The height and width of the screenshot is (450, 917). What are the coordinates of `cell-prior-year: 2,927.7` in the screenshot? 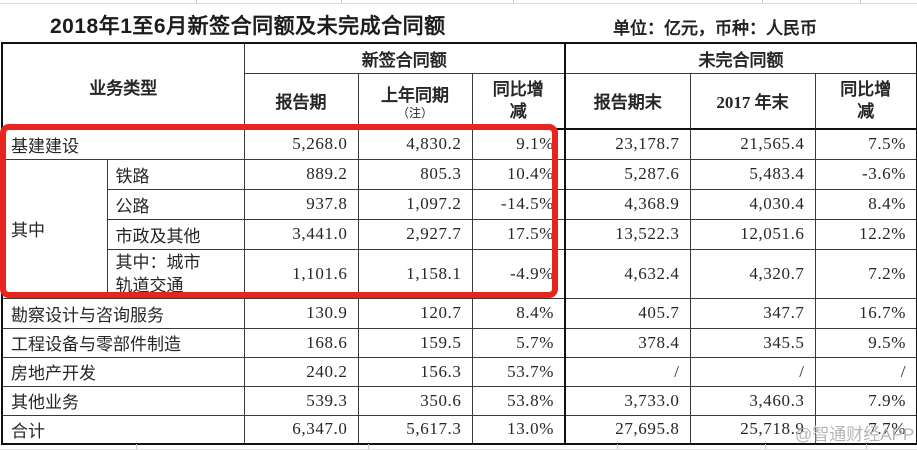 It's located at (415, 234).